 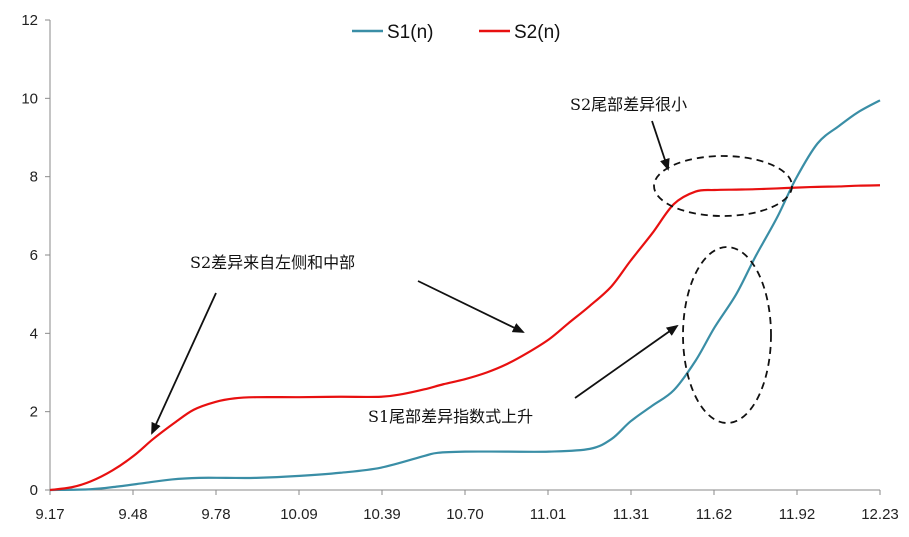 I want to click on annotation-s2-tail: S2尾部差异很小, so click(x=628, y=104).